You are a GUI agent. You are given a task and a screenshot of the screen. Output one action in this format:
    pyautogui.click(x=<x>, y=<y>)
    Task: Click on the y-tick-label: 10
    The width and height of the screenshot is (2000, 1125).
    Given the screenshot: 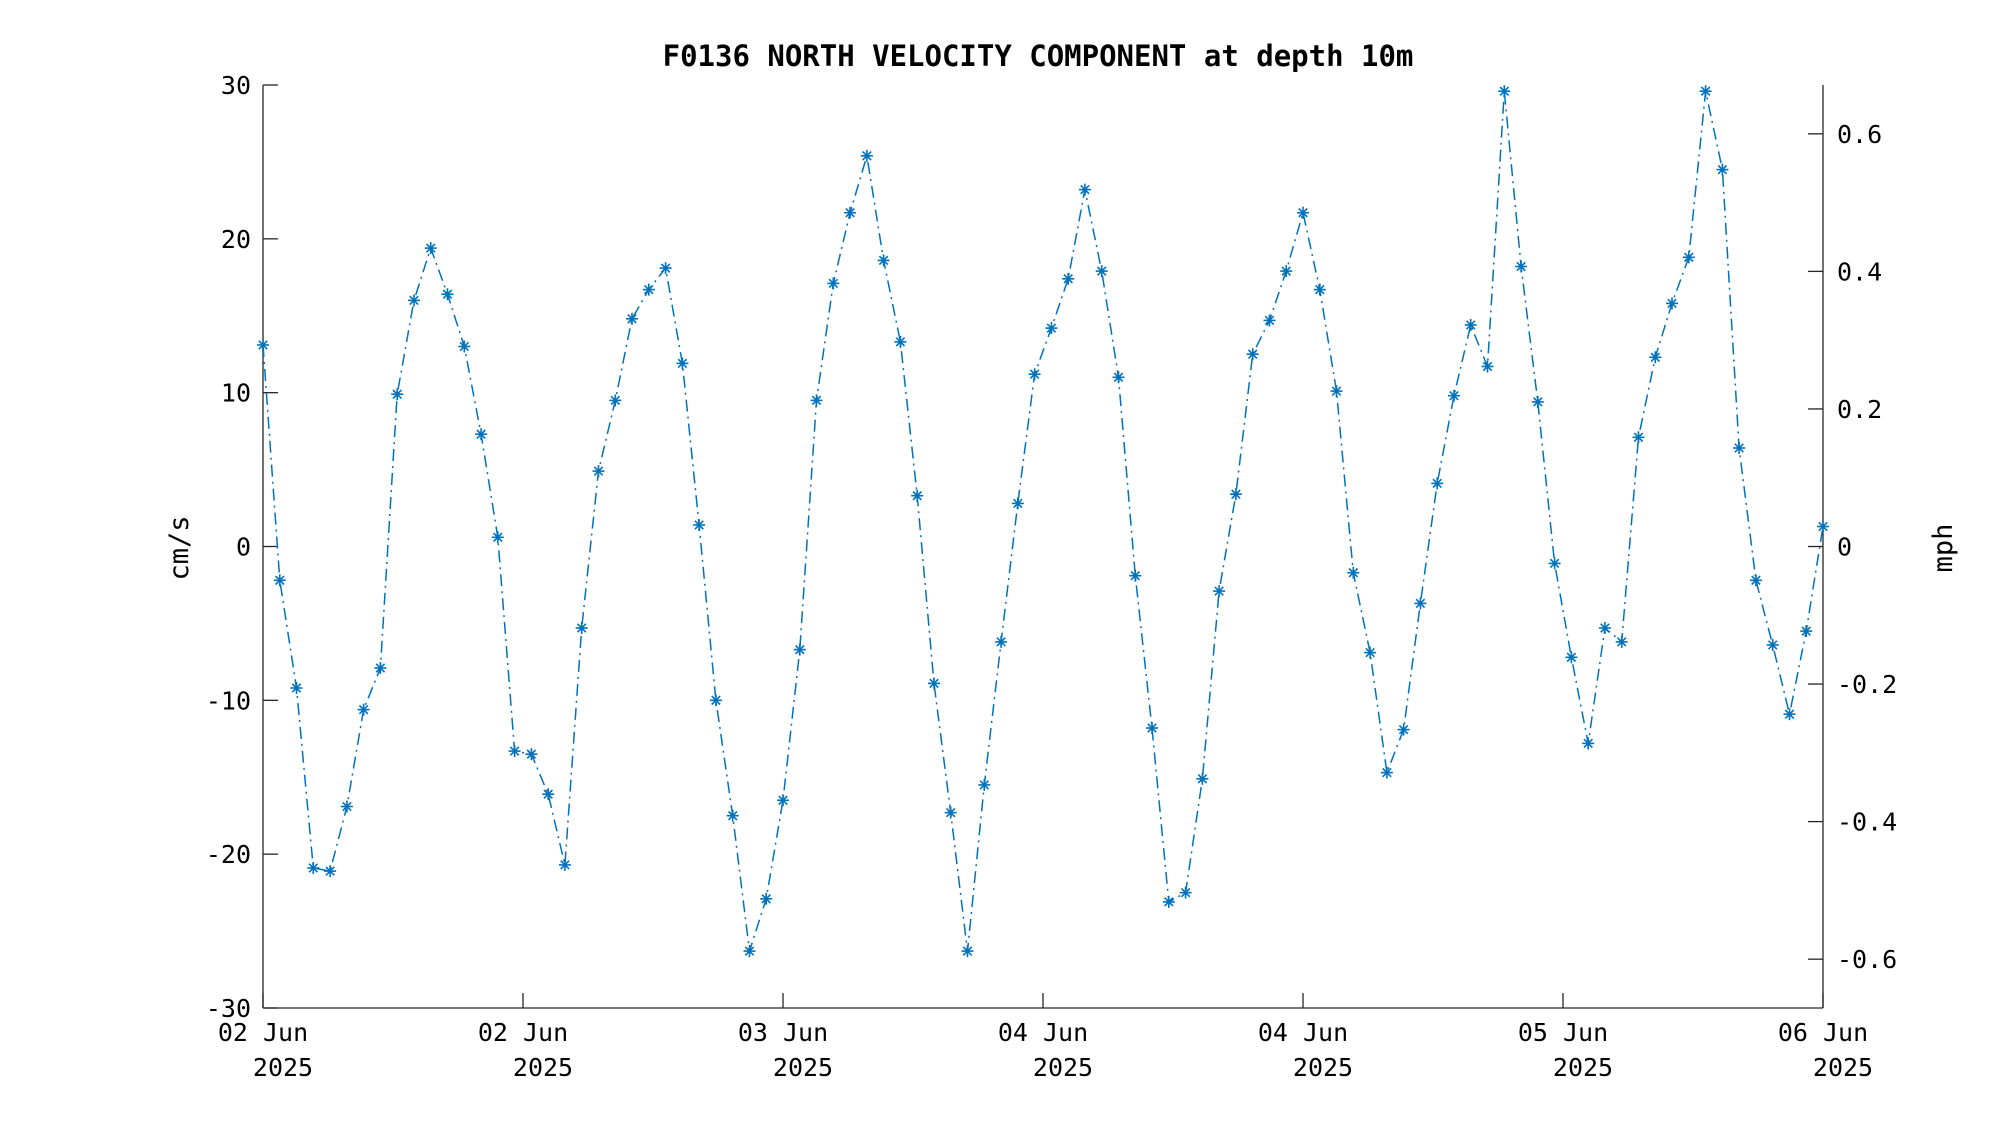 What is the action you would take?
    pyautogui.click(x=236, y=393)
    